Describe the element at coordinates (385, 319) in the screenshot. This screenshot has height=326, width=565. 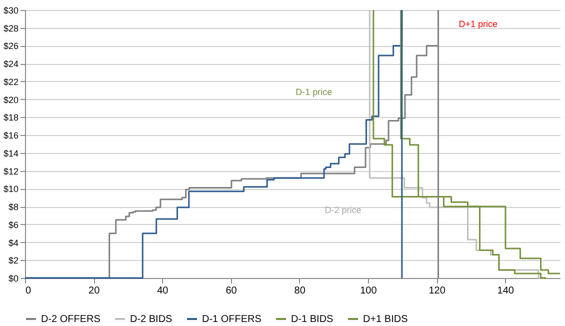
I see `legend-label: D+1 BIDS` at that location.